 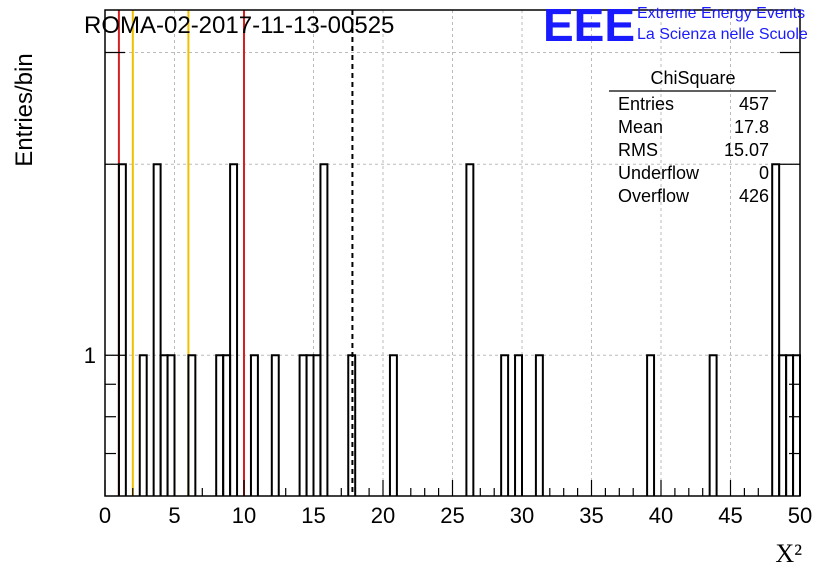 I want to click on stats-label-mean: Mean, so click(x=640, y=127).